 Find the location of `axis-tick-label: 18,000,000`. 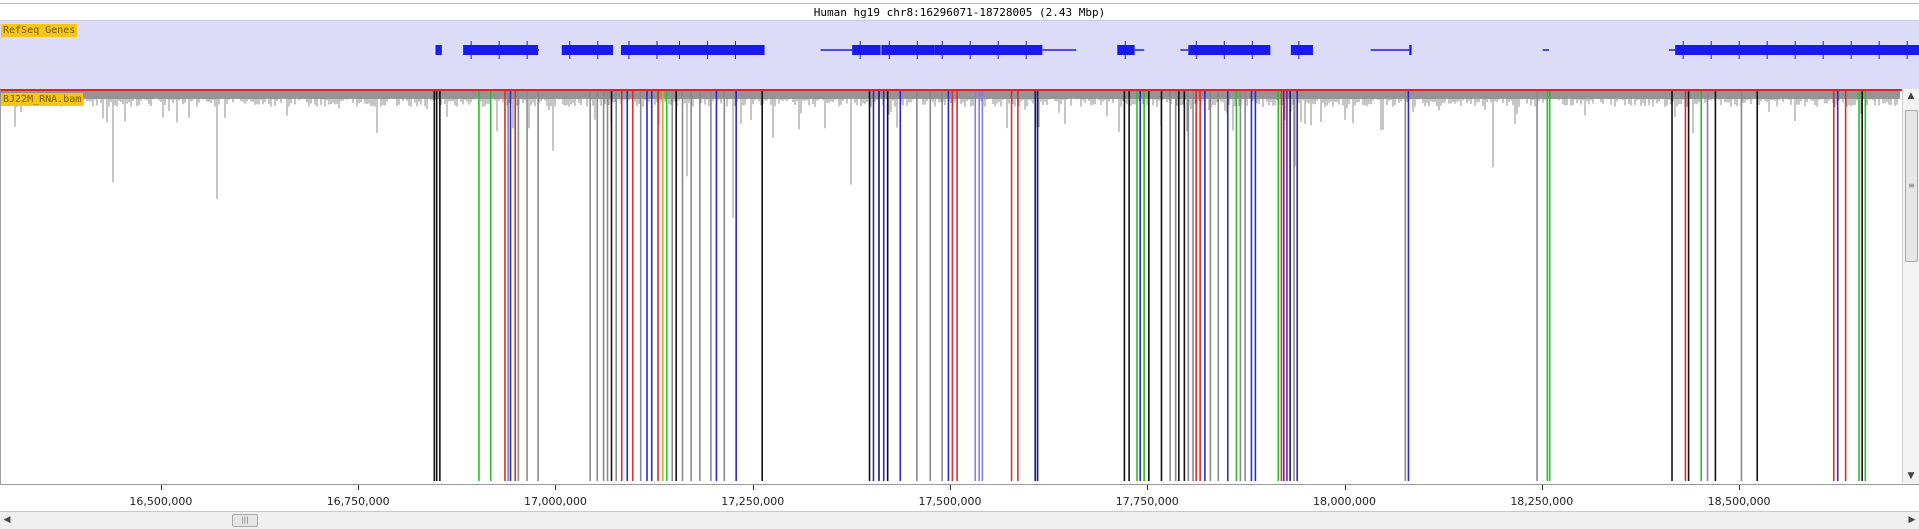

axis-tick-label: 18,000,000 is located at coordinates (1345, 501).